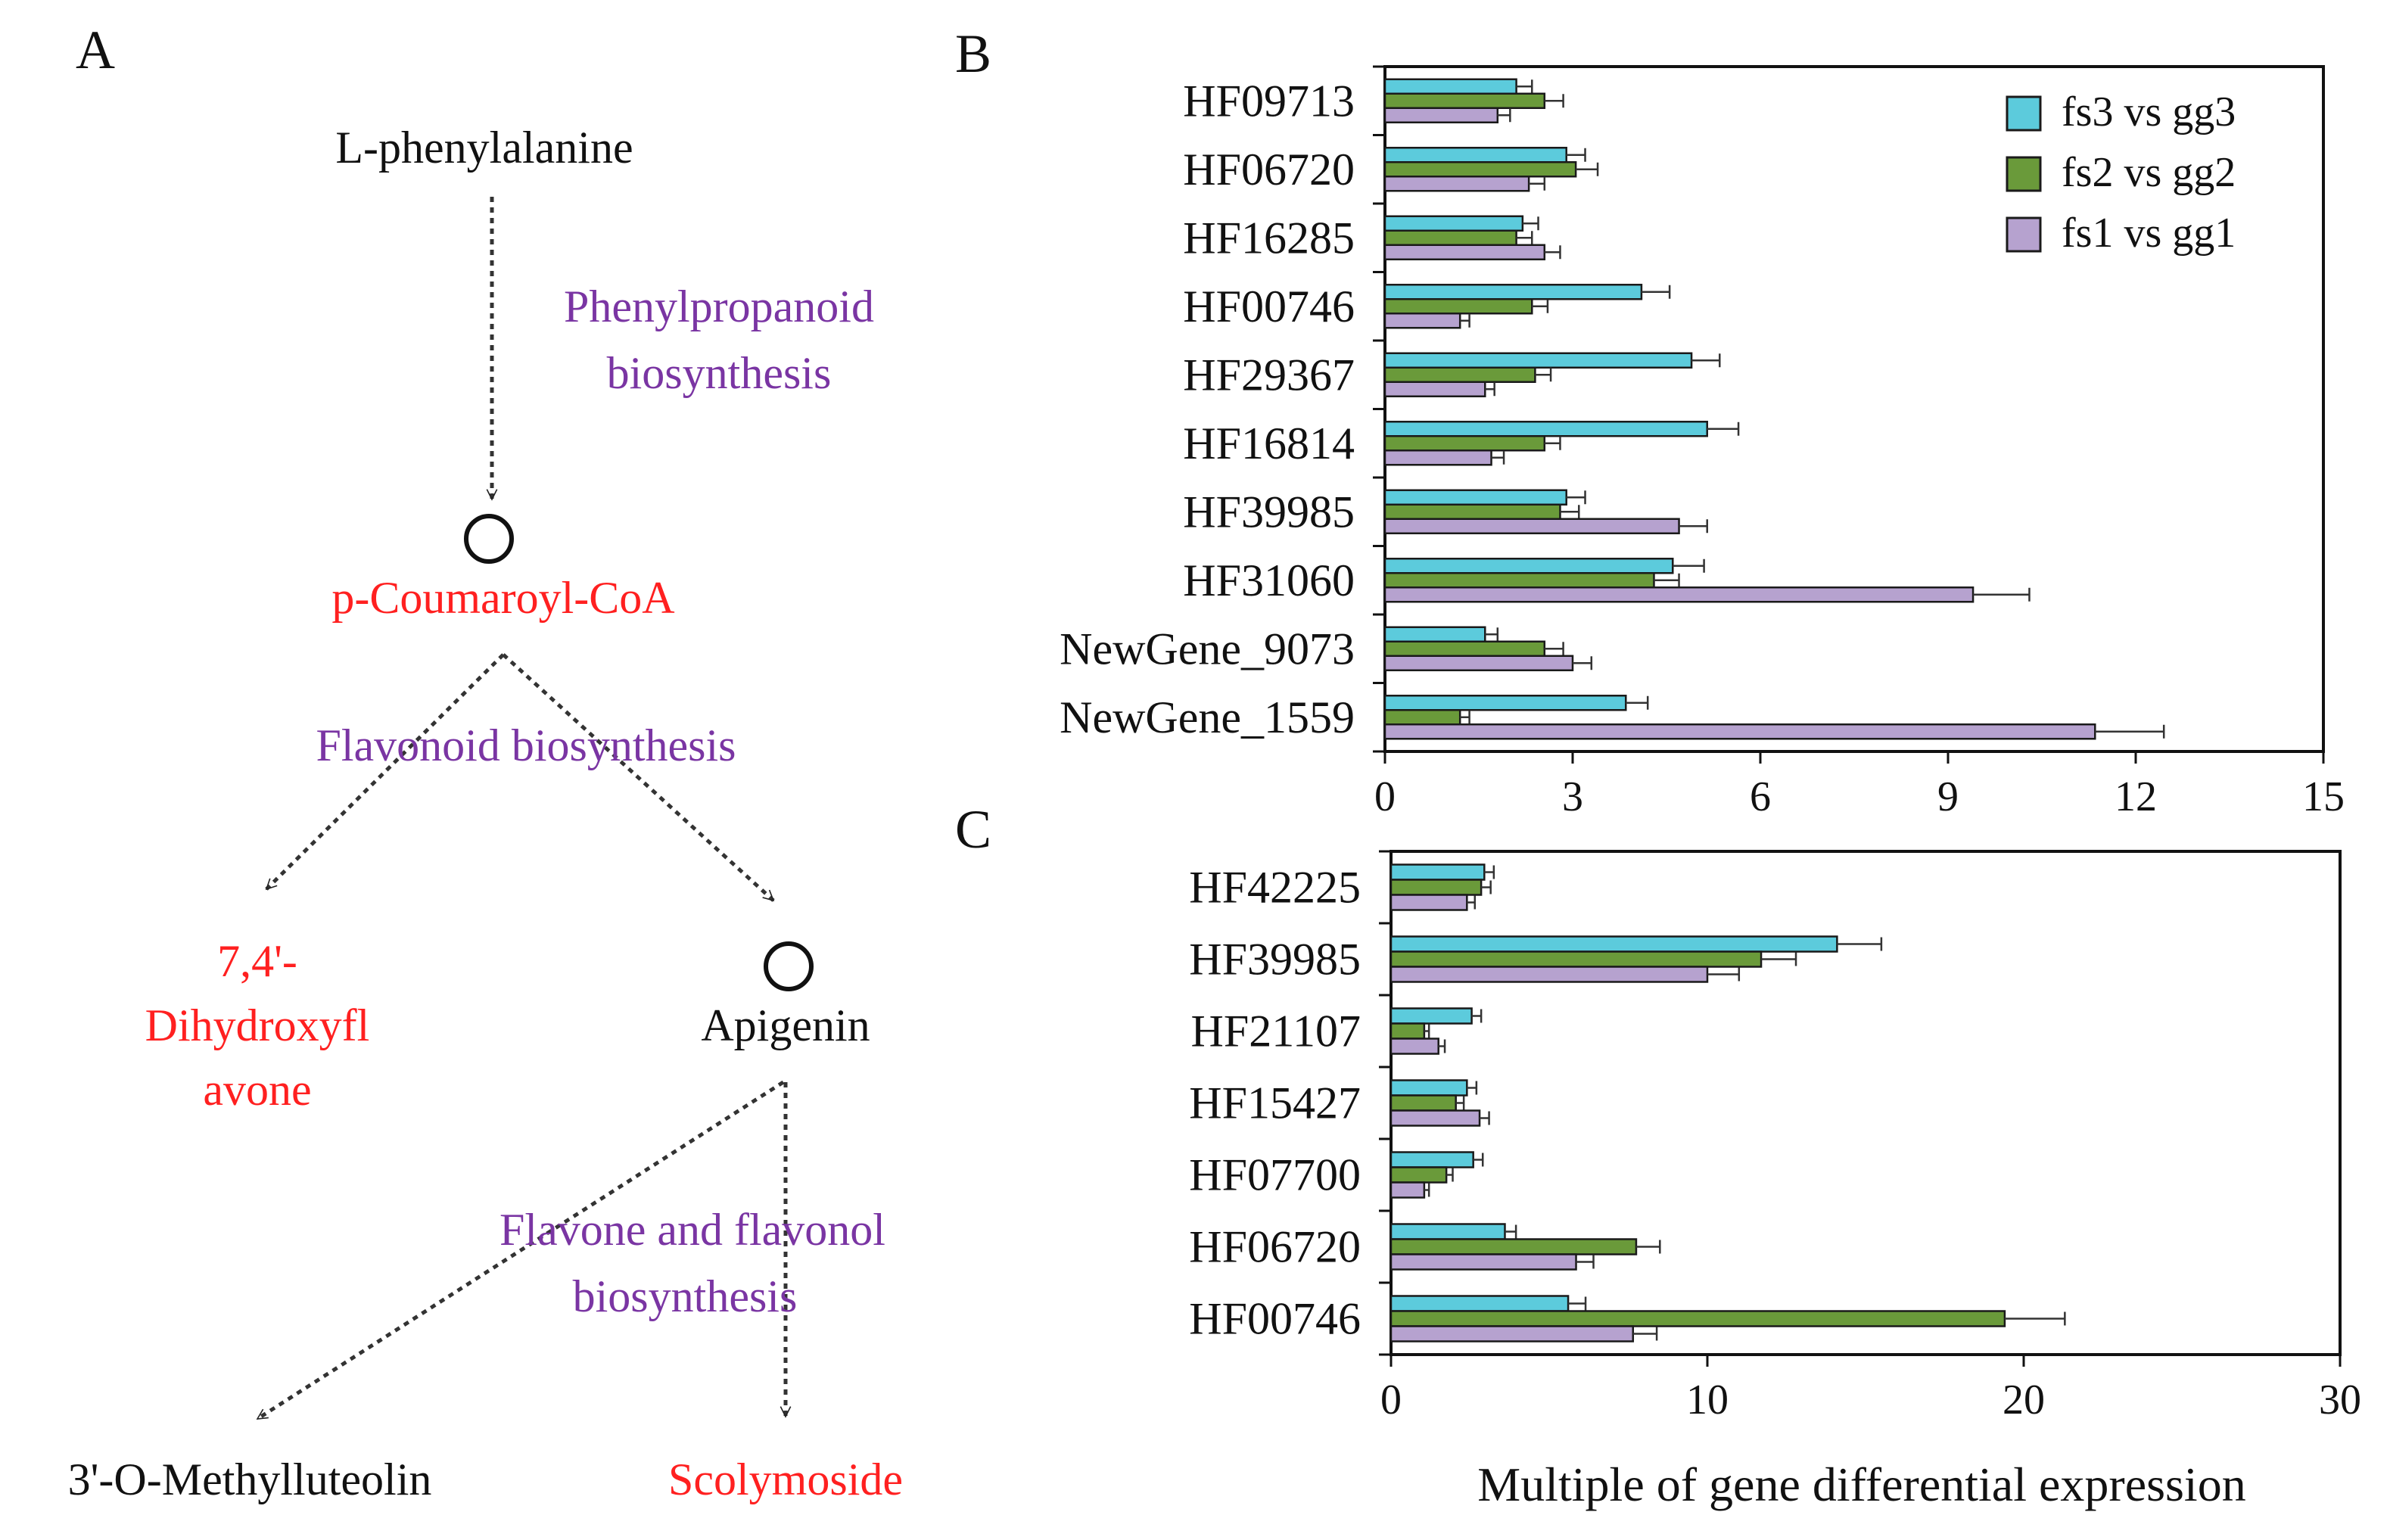 This screenshot has height=1540, width=2390. Describe the element at coordinates (2149, 112) in the screenshot. I see `legend-label: fs3 vs gg3` at that location.